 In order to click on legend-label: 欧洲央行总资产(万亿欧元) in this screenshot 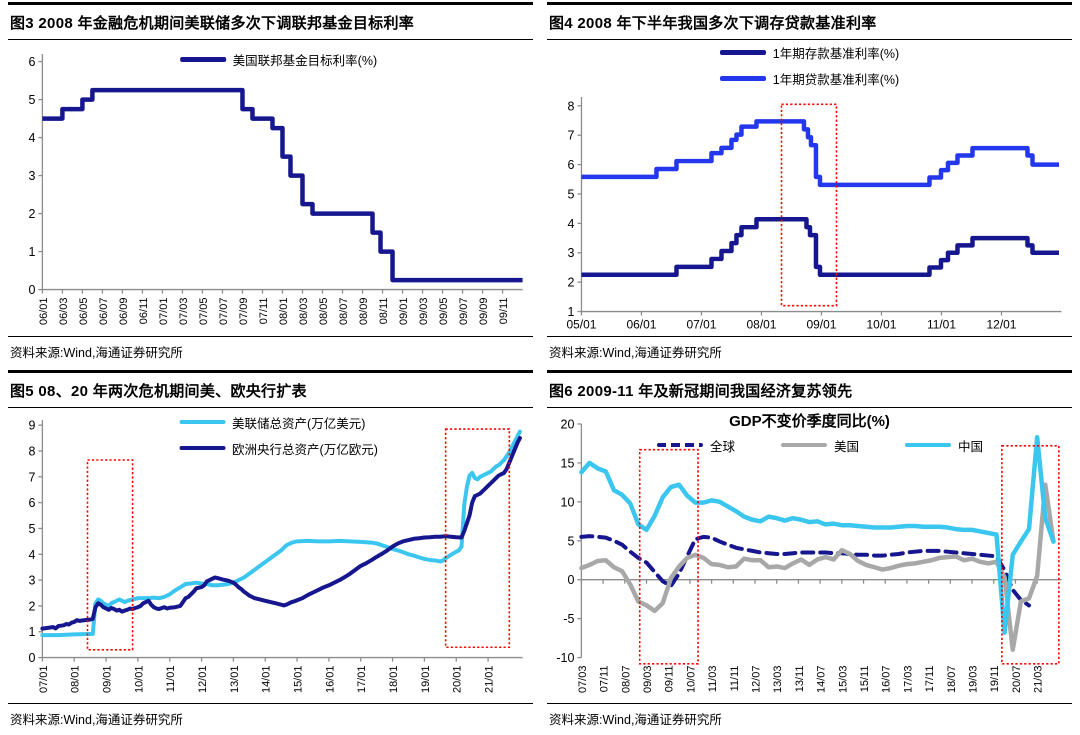, I will do `click(305, 449)`.